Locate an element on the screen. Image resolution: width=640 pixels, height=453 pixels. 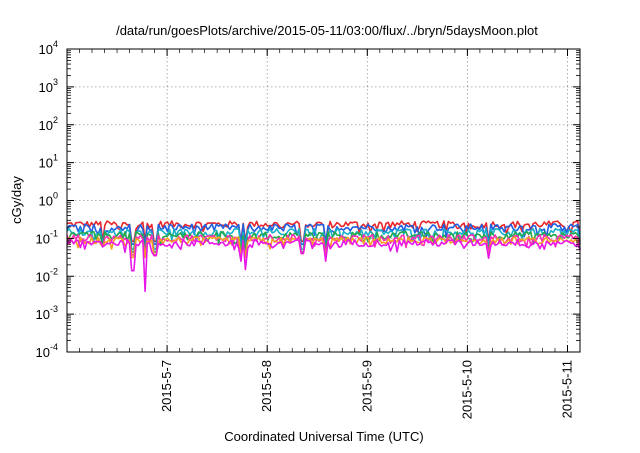
y-tick-label: 10⁻³ is located at coordinates (47, 313).